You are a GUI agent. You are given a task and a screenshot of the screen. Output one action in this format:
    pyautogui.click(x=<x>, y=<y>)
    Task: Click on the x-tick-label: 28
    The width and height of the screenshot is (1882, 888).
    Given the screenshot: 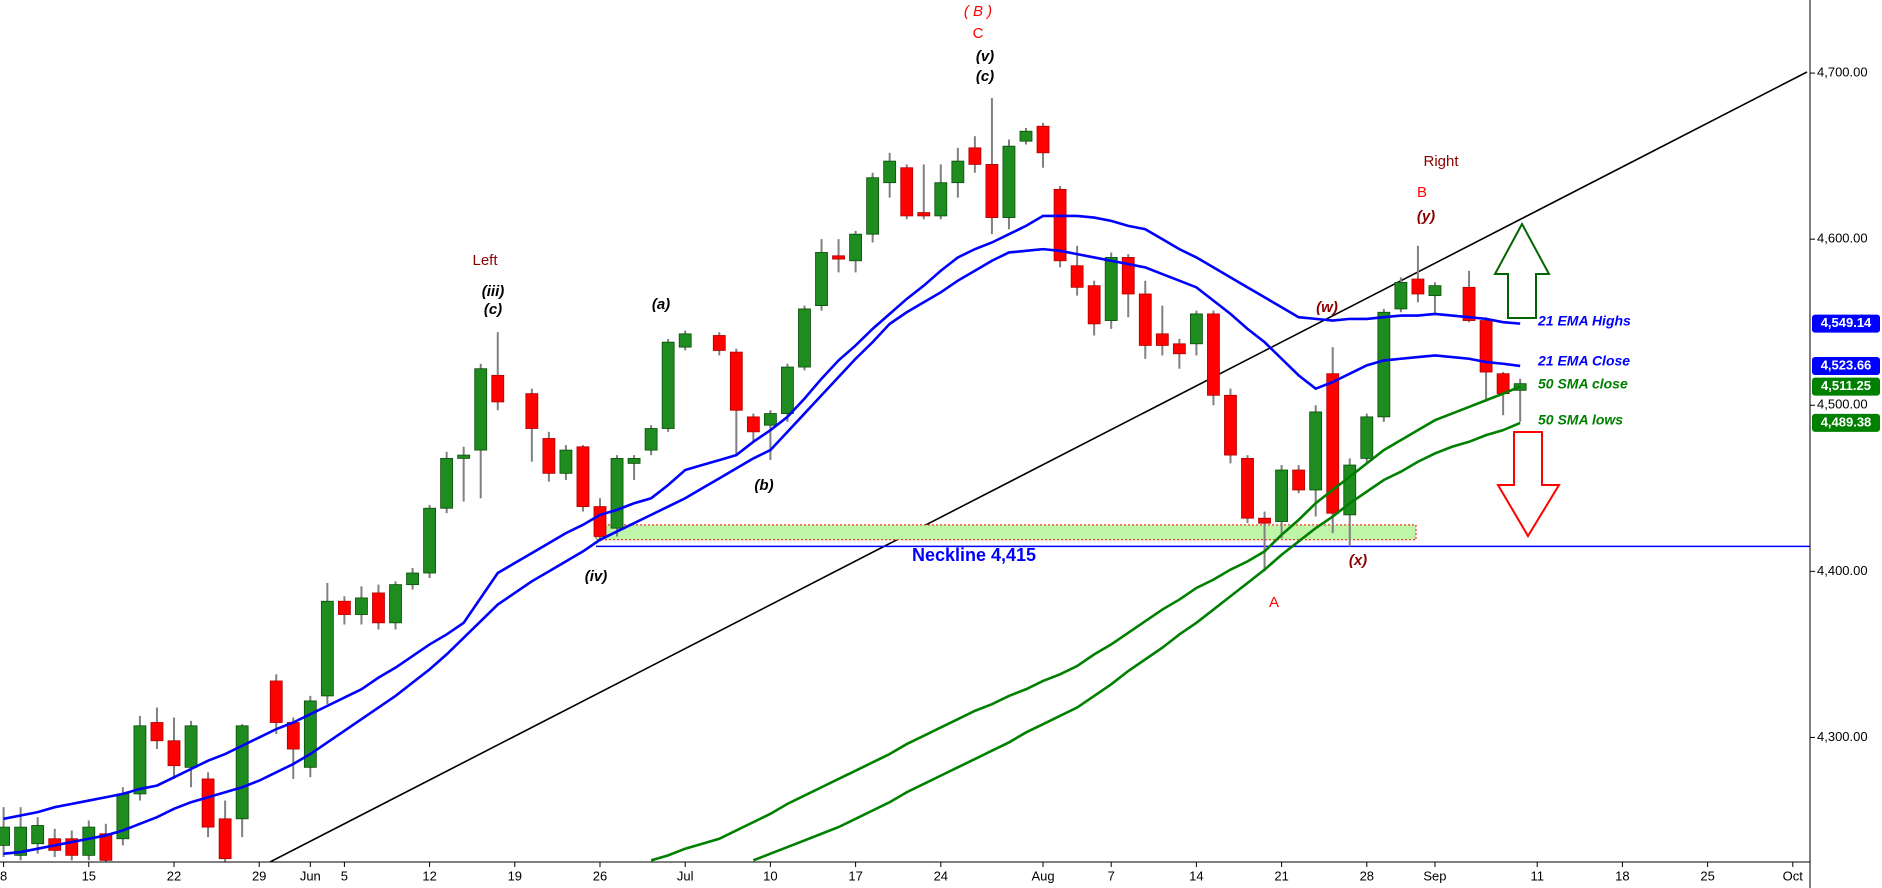 What is the action you would take?
    pyautogui.click(x=1367, y=875)
    